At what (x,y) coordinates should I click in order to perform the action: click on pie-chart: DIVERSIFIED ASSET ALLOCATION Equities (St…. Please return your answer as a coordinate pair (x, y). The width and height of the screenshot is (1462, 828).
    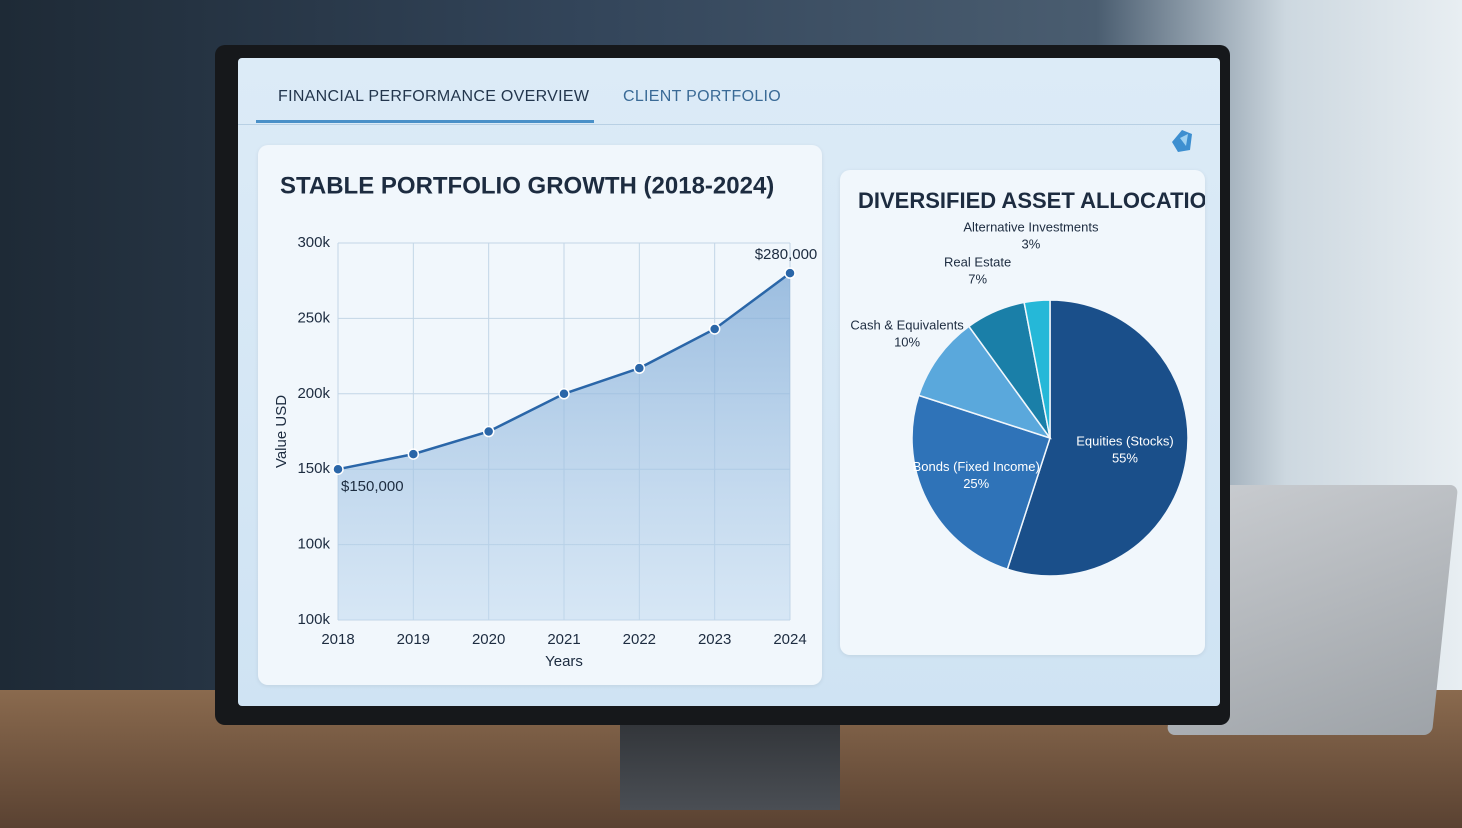
    Looking at the image, I should click on (1035, 382).